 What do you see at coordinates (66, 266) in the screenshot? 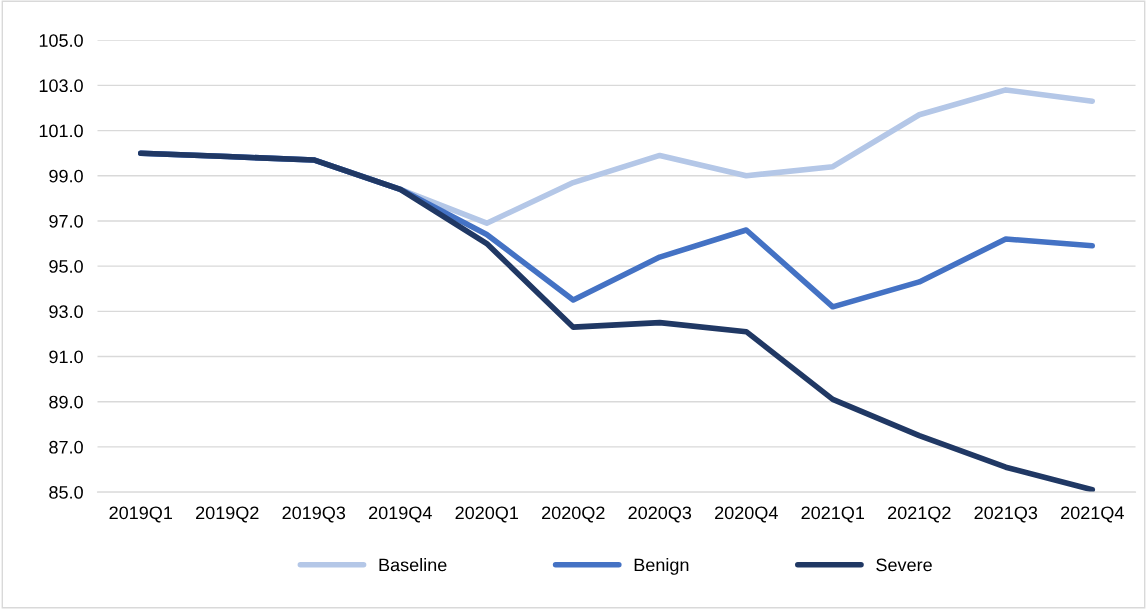
I see `y-tick-label: 95.0` at bounding box center [66, 266].